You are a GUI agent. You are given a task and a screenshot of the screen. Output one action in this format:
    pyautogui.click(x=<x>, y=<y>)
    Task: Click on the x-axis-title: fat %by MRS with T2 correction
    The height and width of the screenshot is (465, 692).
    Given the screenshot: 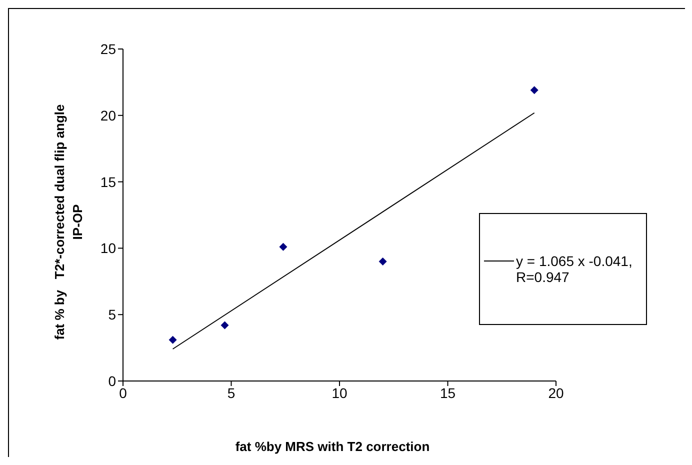 What is the action you would take?
    pyautogui.click(x=332, y=446)
    